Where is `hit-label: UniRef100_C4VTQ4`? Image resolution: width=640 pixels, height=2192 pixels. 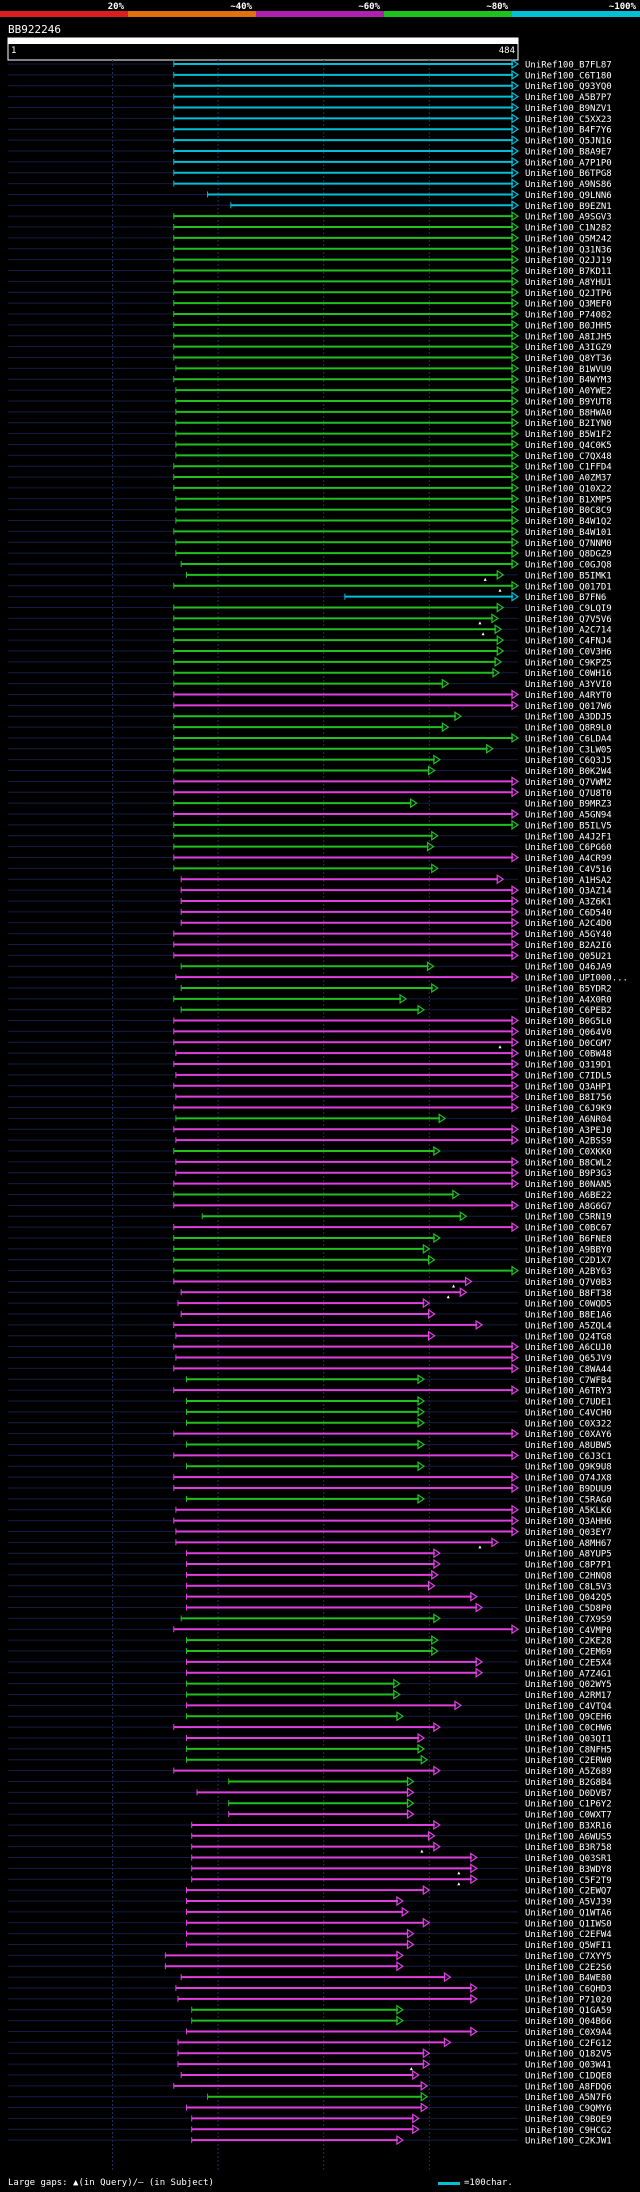 hit-label: UniRef100_C4VTQ4 is located at coordinates (568, 1707).